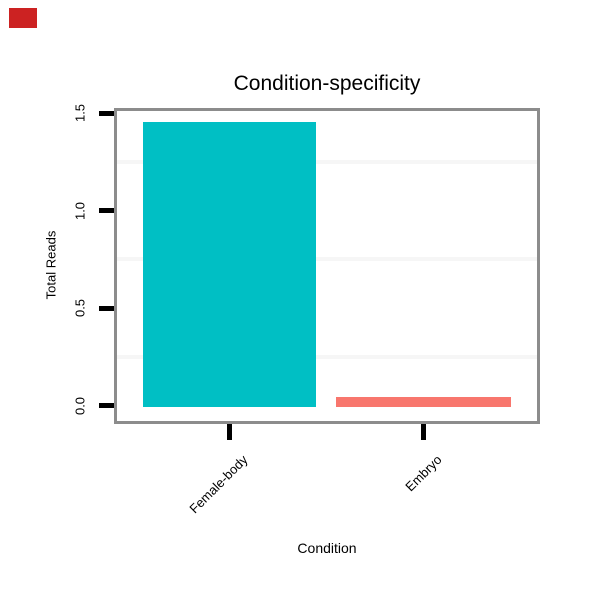 This screenshot has height=600, width=600. What do you see at coordinates (229, 264) in the screenshot?
I see `bar-female-body` at bounding box center [229, 264].